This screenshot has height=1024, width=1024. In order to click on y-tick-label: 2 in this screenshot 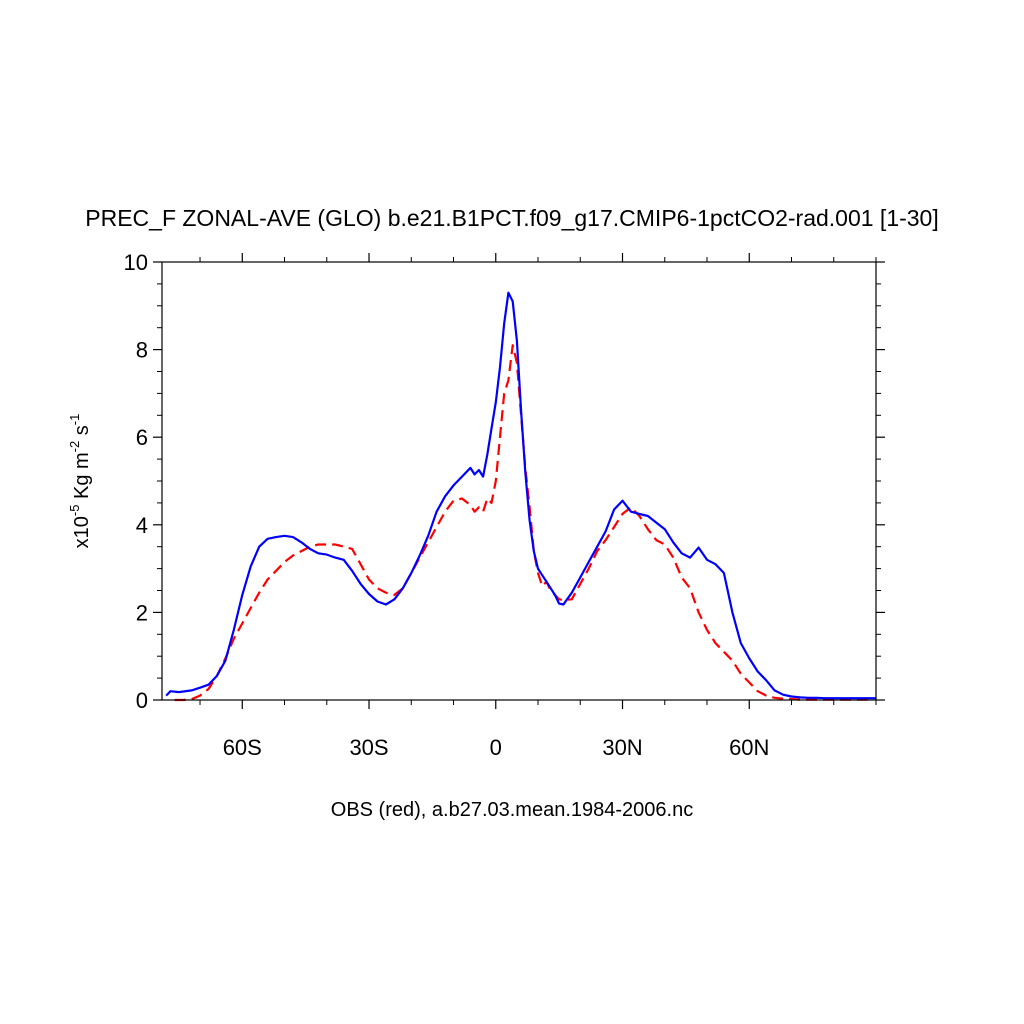, I will do `click(142, 612)`.